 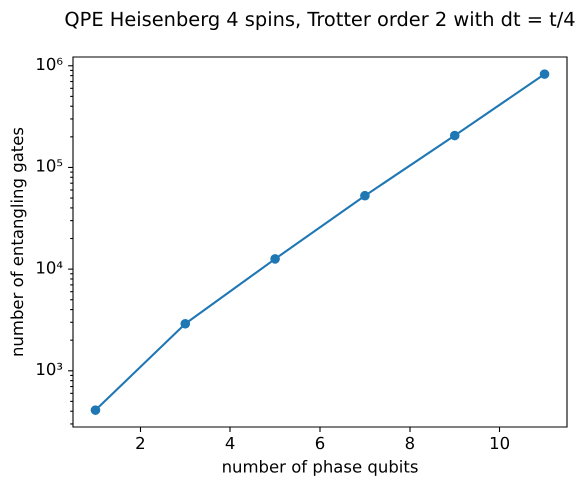 What do you see at coordinates (49, 370) in the screenshot?
I see `y-tick-label: 10³` at bounding box center [49, 370].